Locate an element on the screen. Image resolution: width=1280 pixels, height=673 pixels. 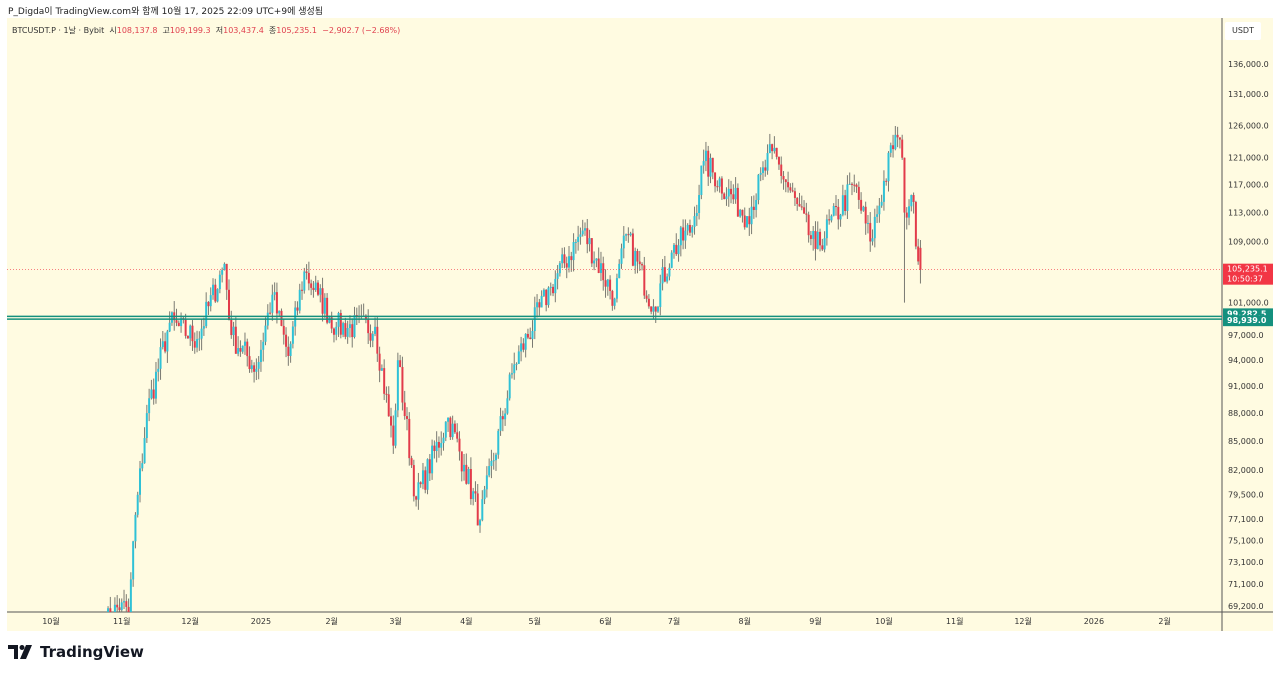
current-price-label: 105,235.1 is located at coordinates (1247, 269).